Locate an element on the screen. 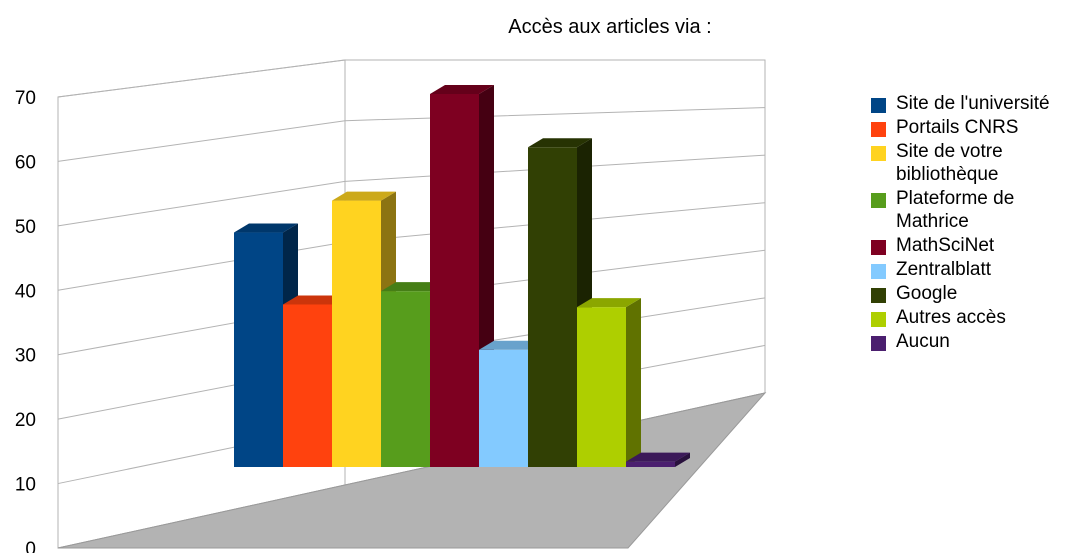  legend-label: Portails CNRS is located at coordinates (957, 127).